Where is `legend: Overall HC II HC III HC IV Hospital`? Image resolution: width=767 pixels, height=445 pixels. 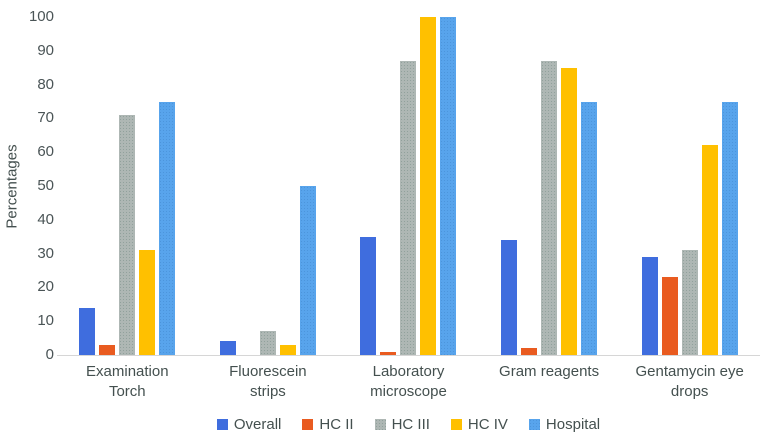 legend: Overall HC II HC III HC IV Hospital is located at coordinates (408, 424).